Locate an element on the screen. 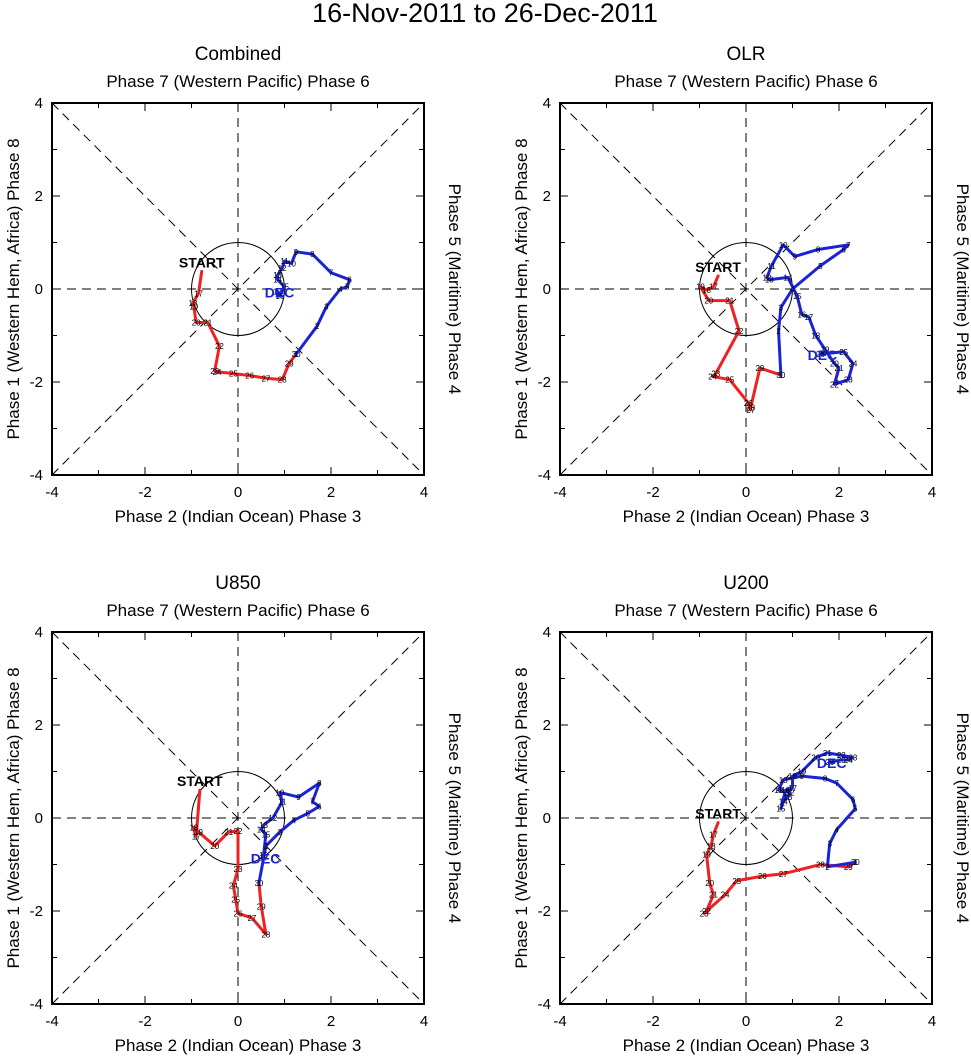 The image size is (971, 1061). day-label: 7 is located at coordinates (848, 245).